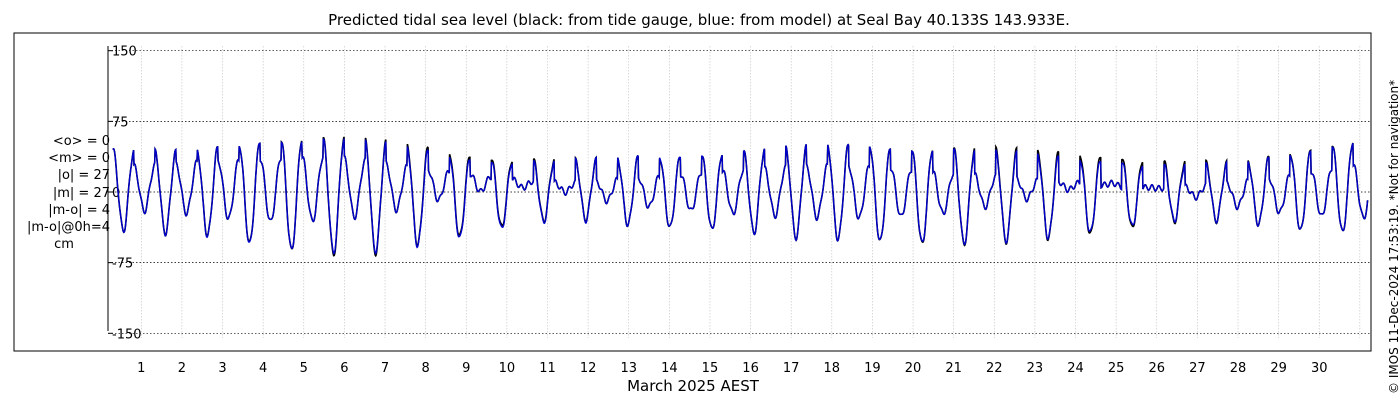  I want to click on x-tick-label: 25, so click(1116, 368).